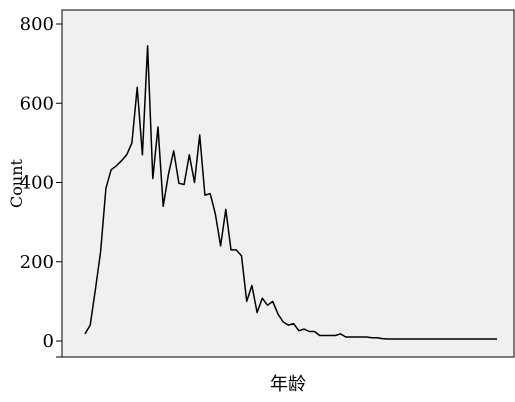 The height and width of the screenshot is (402, 515). I want to click on y-tick-label: 200, so click(37, 262).